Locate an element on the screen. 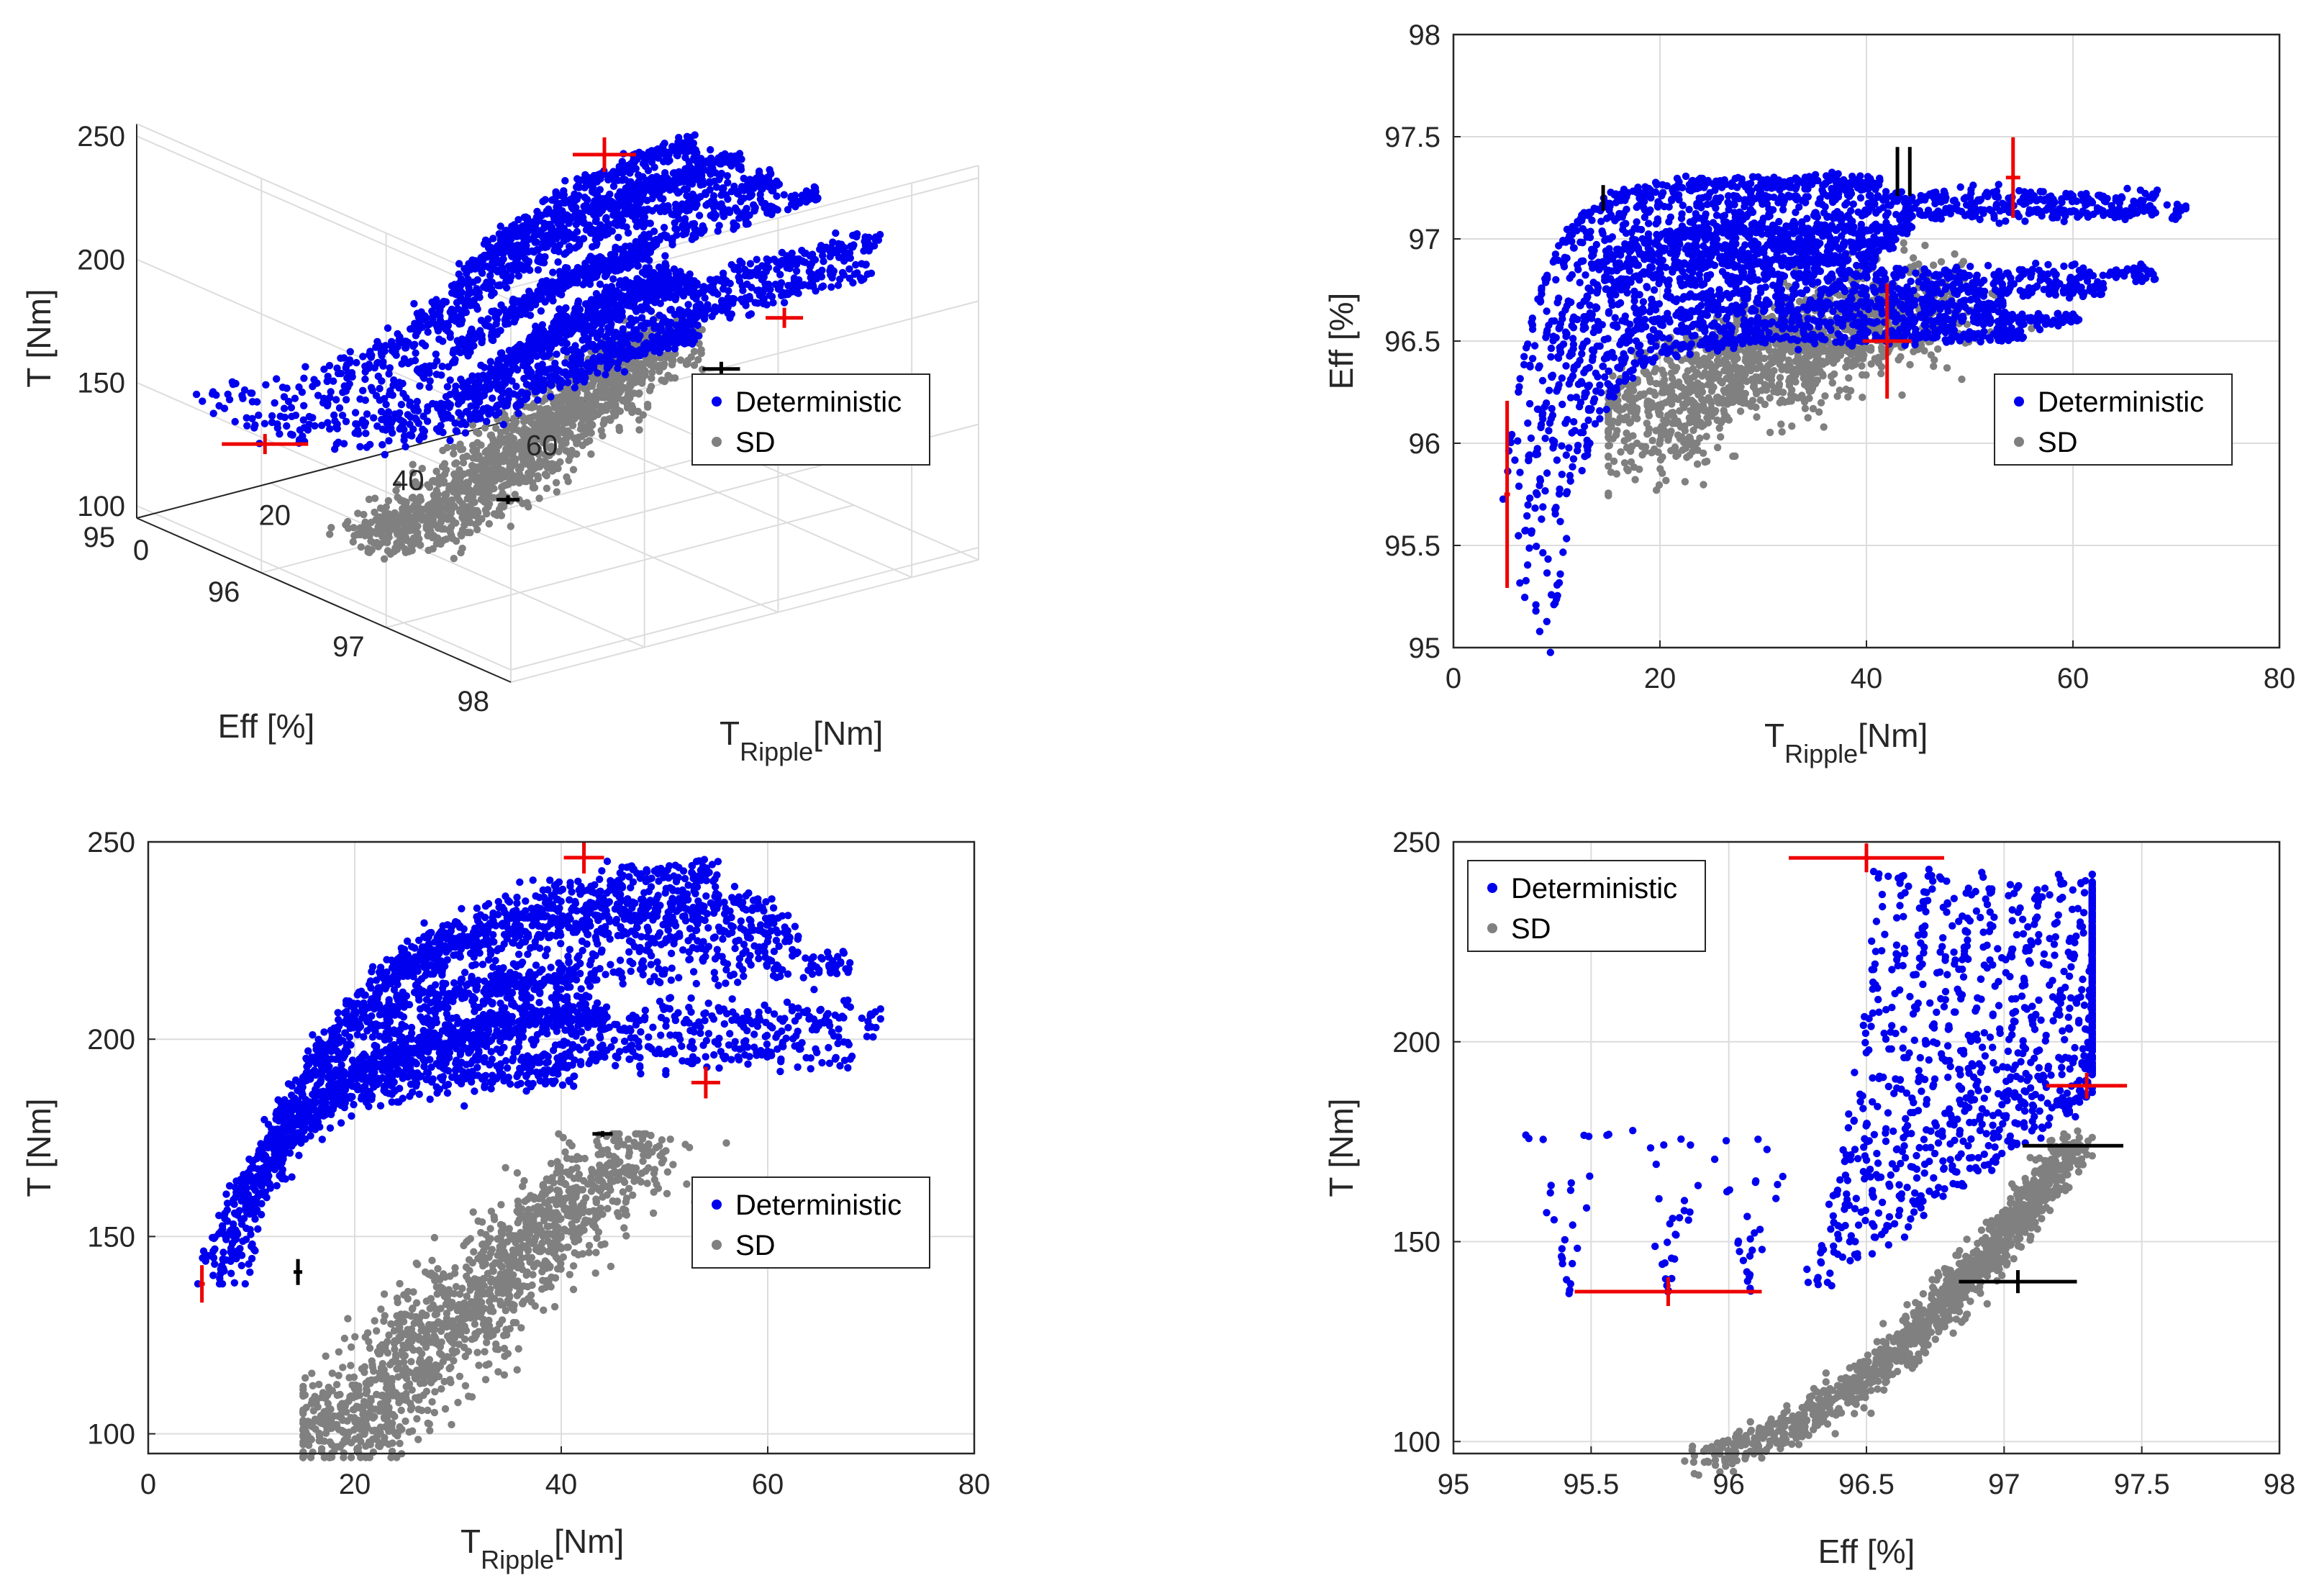 This screenshot has height=1596, width=2314. p1-legend: Deterministic SD is located at coordinates (810, 420).